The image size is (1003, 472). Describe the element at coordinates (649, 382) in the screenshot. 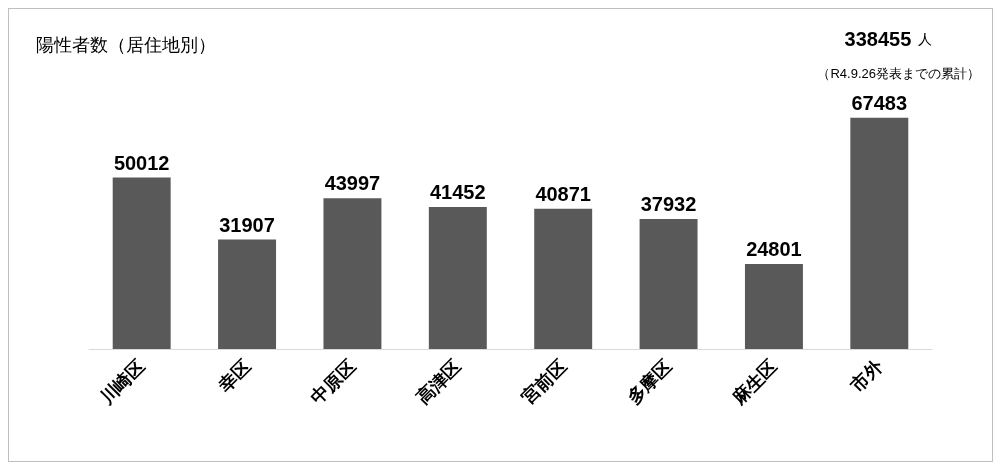

I see `x-tick-label: 多摩区` at that location.